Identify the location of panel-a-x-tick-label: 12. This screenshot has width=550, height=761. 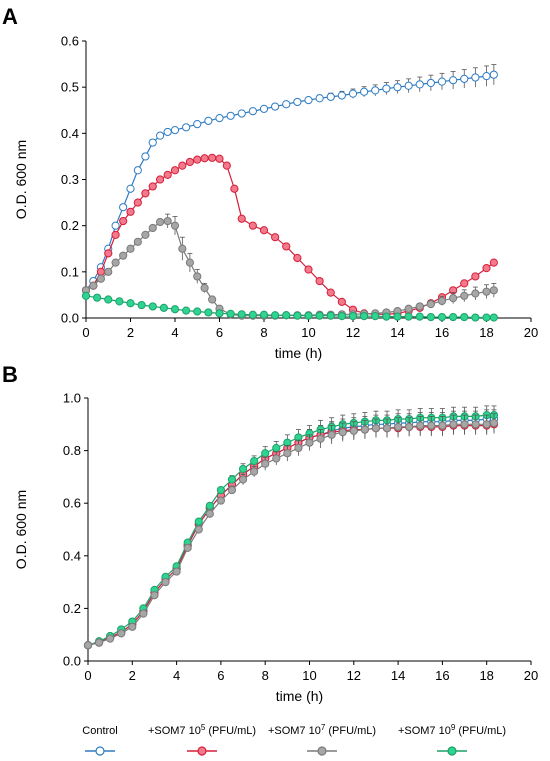
(353, 332).